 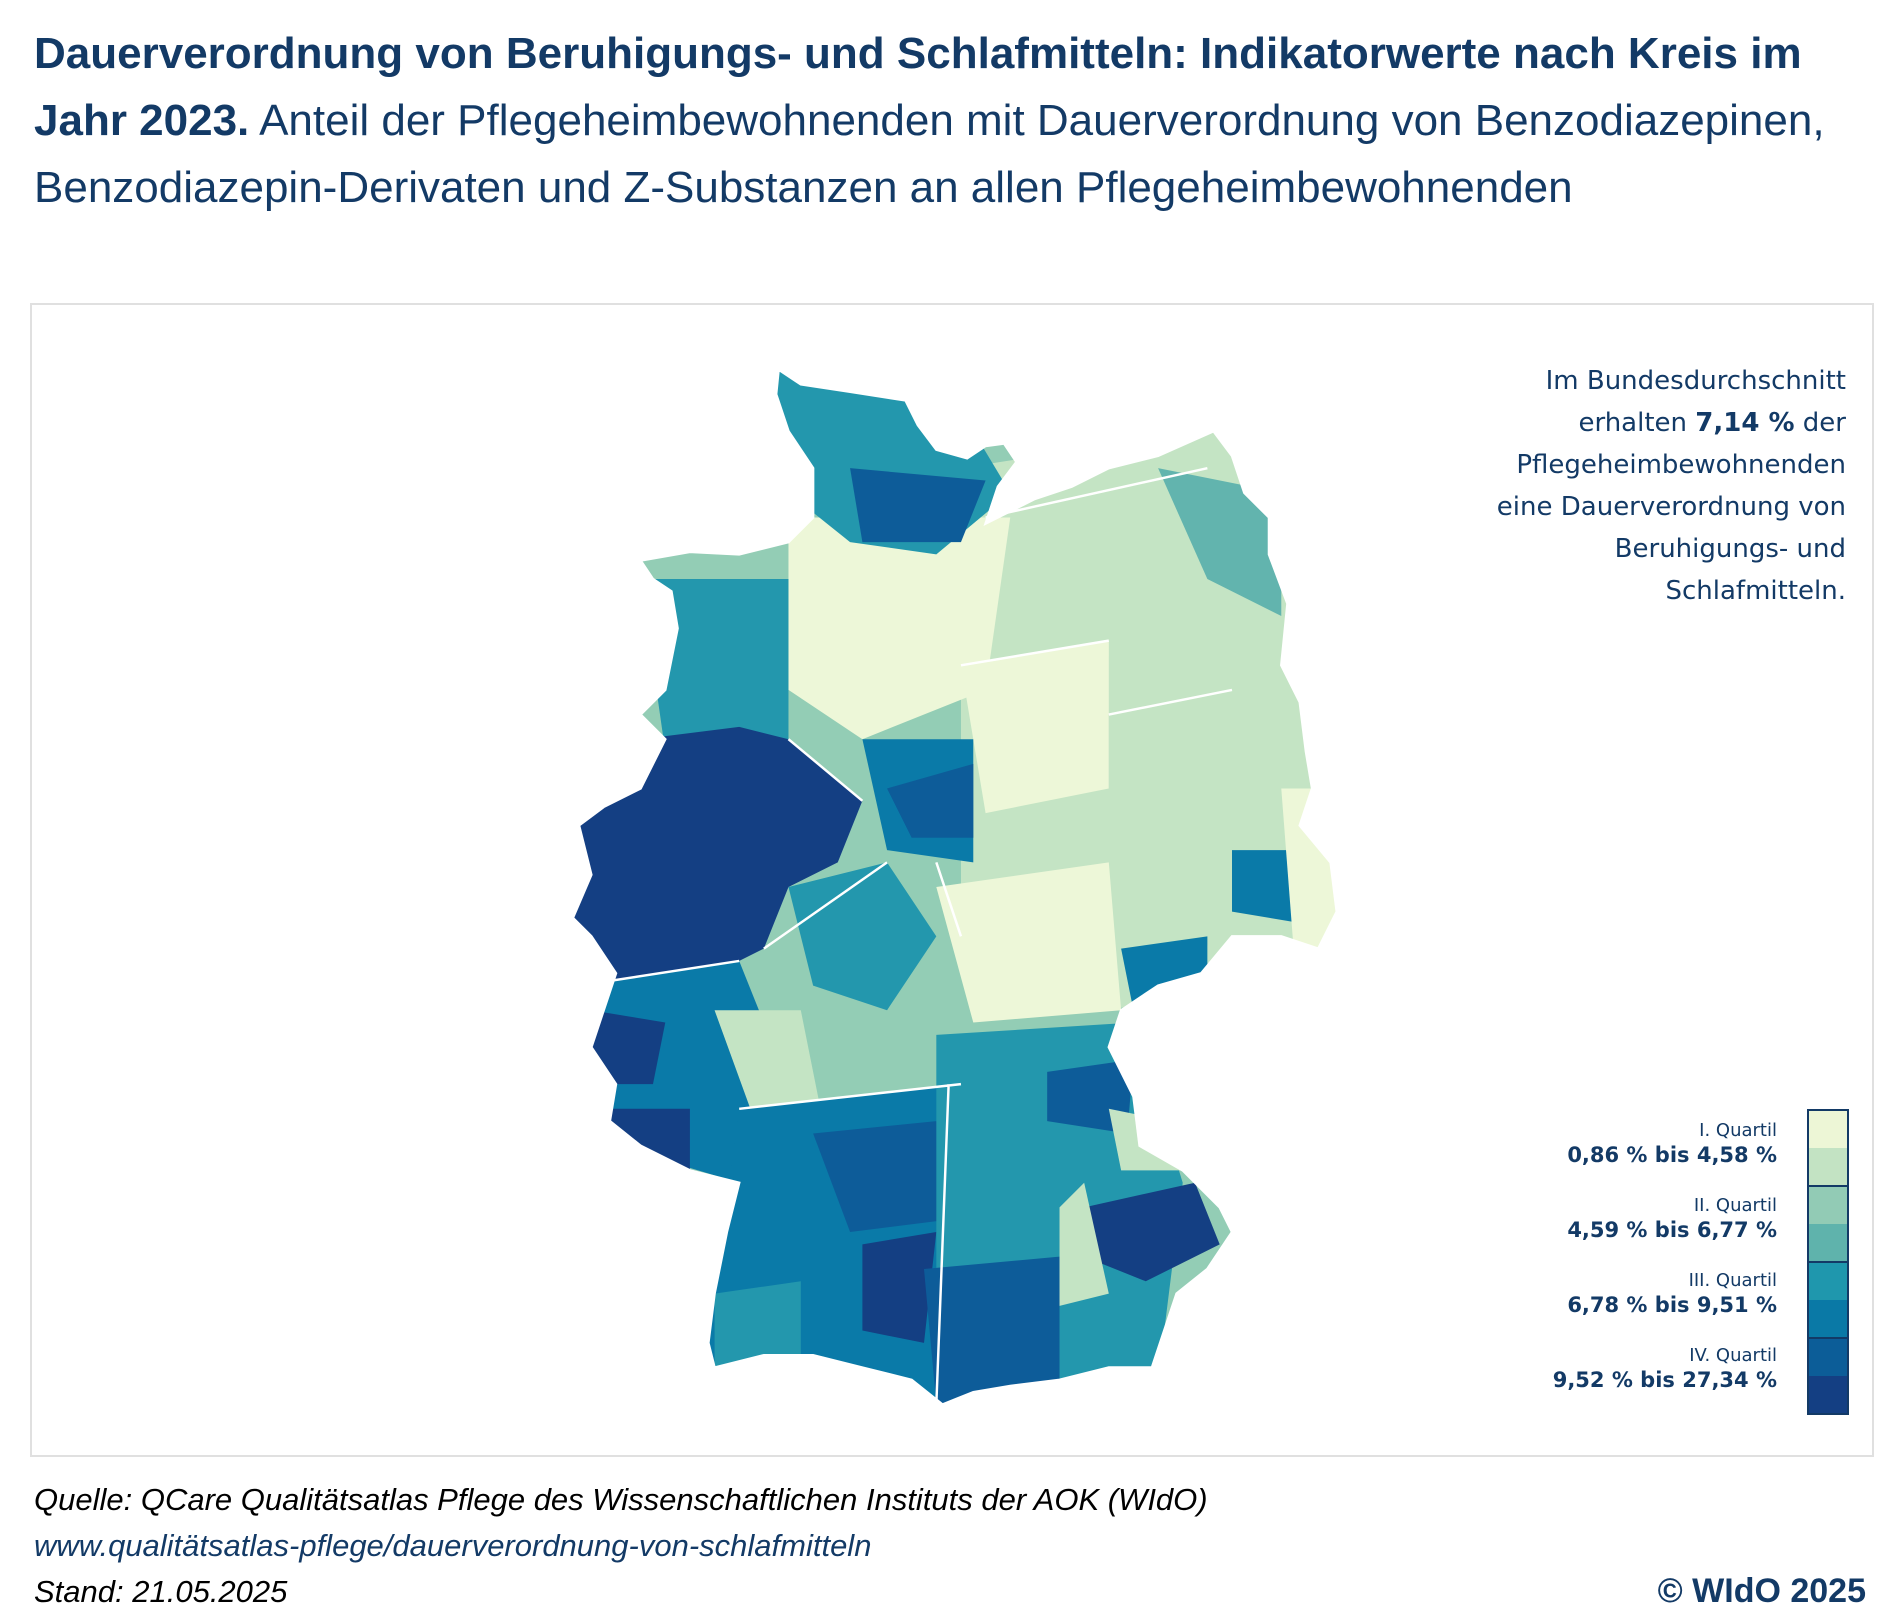 What do you see at coordinates (918, 505) in the screenshot?
I see `region-hamburg-area` at bounding box center [918, 505].